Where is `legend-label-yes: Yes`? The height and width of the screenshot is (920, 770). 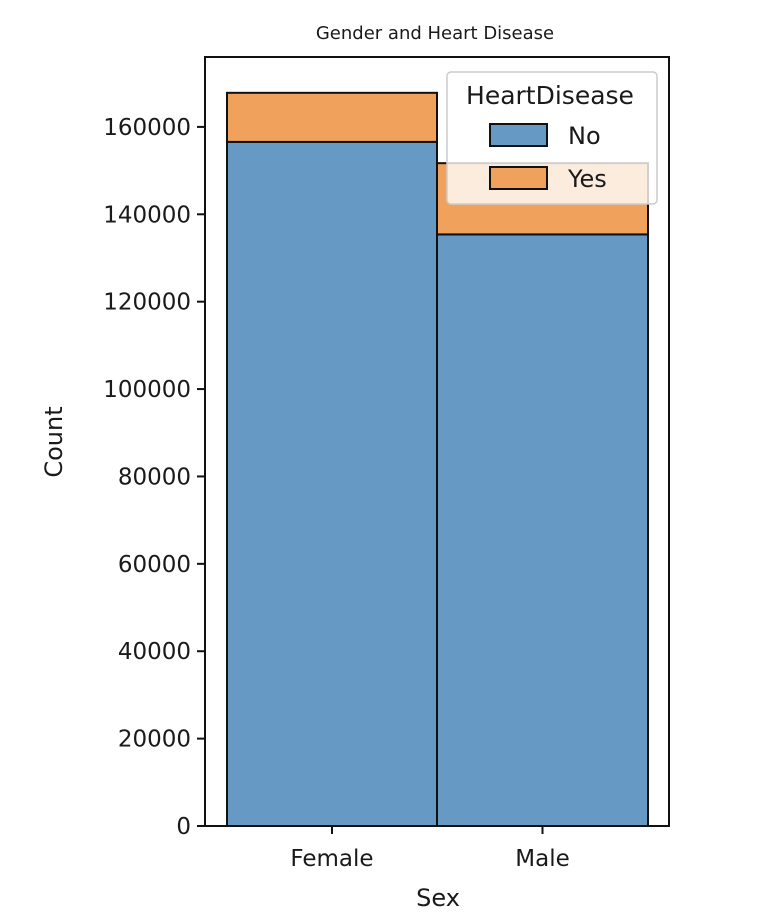
legend-label-yes: Yes is located at coordinates (587, 179).